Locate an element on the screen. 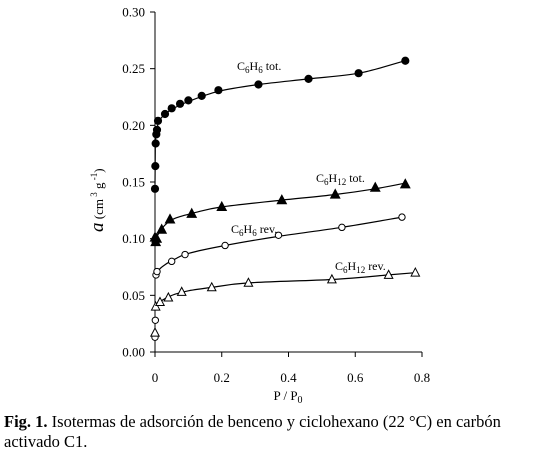 The image size is (547, 459). x-axis-title-main: P / P is located at coordinates (285, 395).